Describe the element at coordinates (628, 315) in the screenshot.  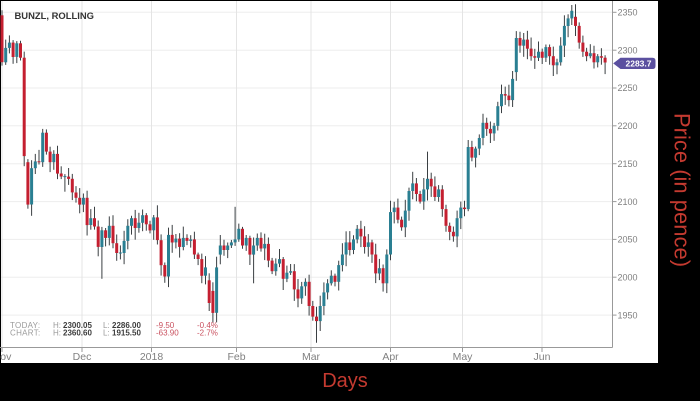
I see `svg-text: 1950` at that location.